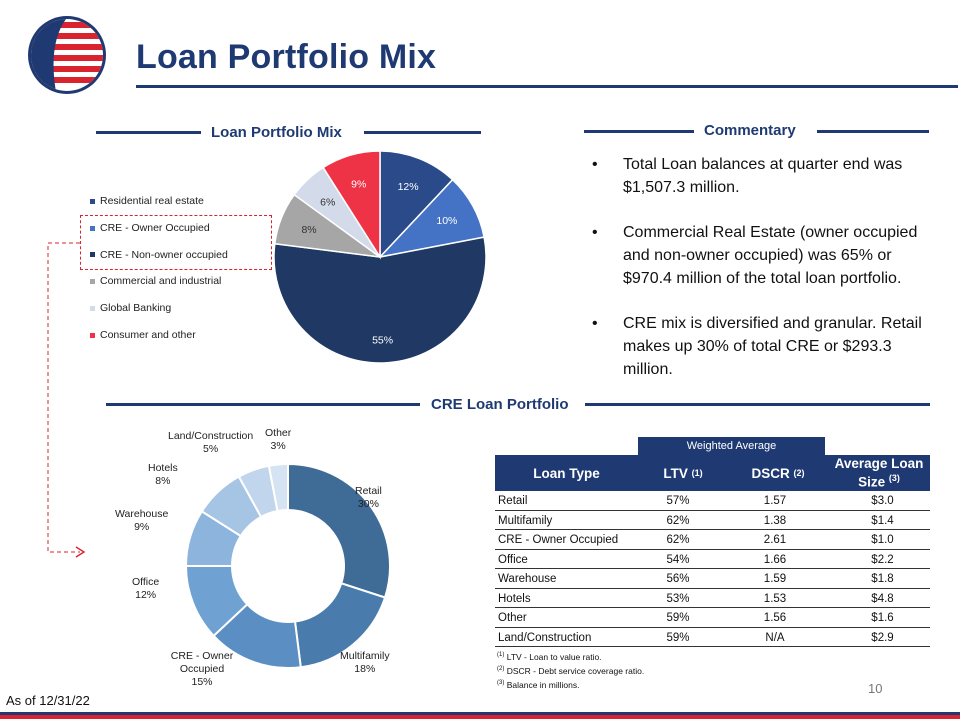 This screenshot has width=960, height=720. What do you see at coordinates (882, 501) in the screenshot?
I see `table-cell-size: $3.0` at bounding box center [882, 501].